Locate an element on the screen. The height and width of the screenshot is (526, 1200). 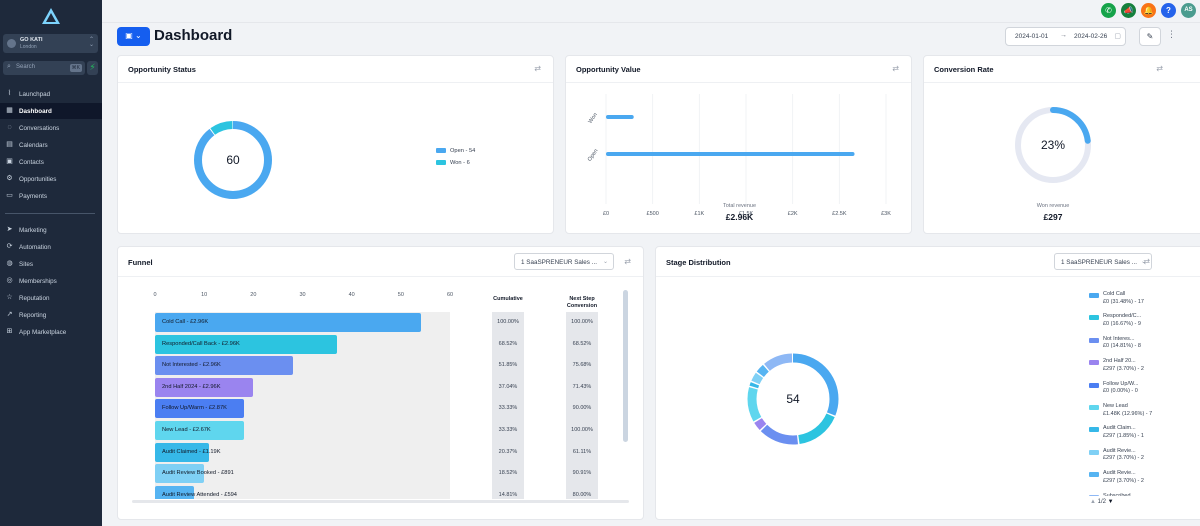
funnel-next-value: 100.00% is located at coordinates (582, 430).